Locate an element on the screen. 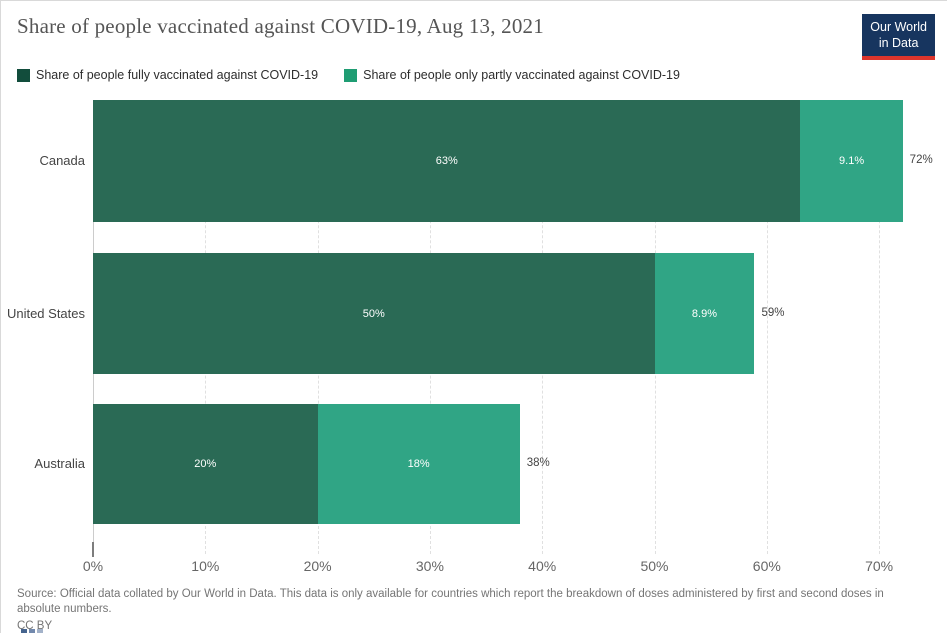 This screenshot has height=633, width=947. bar-segment: 20% is located at coordinates (205, 464).